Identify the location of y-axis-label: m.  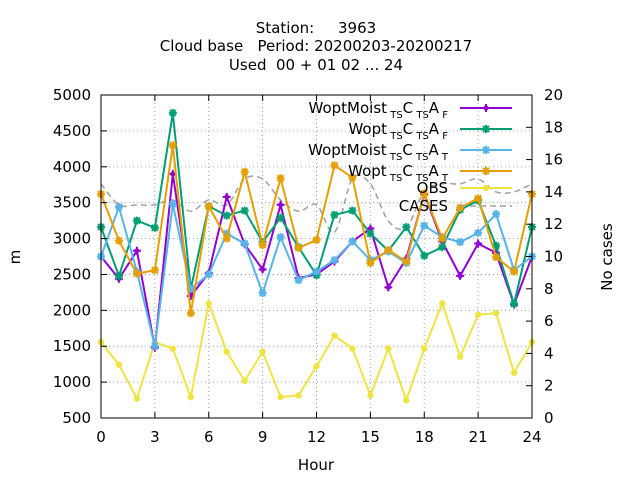
(15, 257).